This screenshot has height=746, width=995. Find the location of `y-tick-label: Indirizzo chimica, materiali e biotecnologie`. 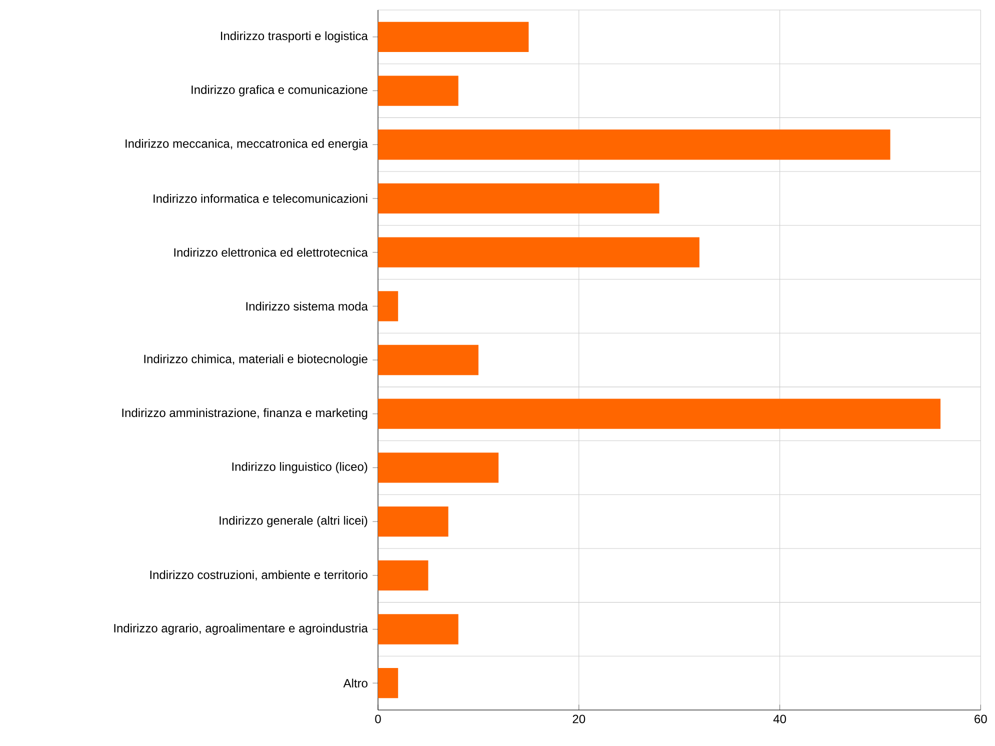

y-tick-label: Indirizzo chimica, materiali e biotecnologie is located at coordinates (256, 360).